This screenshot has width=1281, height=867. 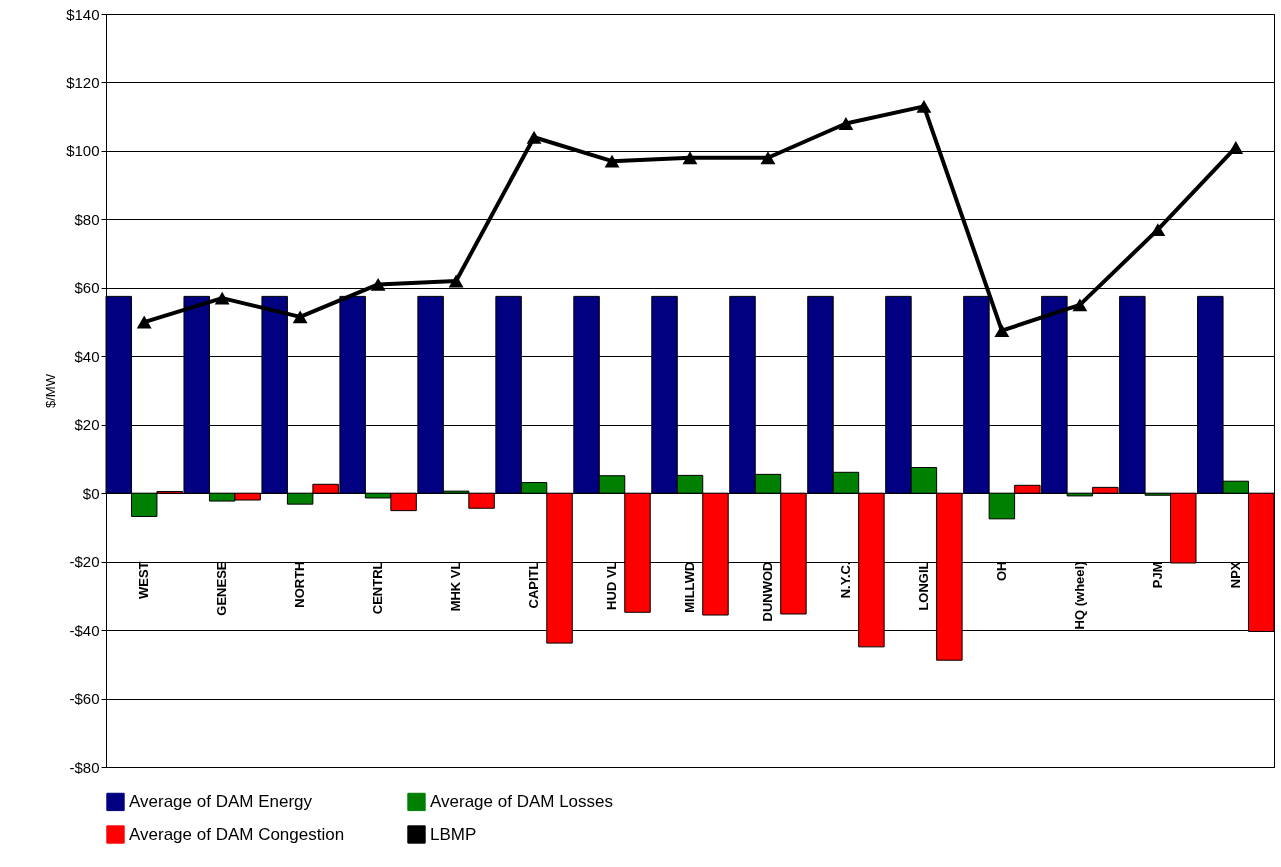 What do you see at coordinates (84, 562) in the screenshot?
I see `y-tick-label: -$20` at bounding box center [84, 562].